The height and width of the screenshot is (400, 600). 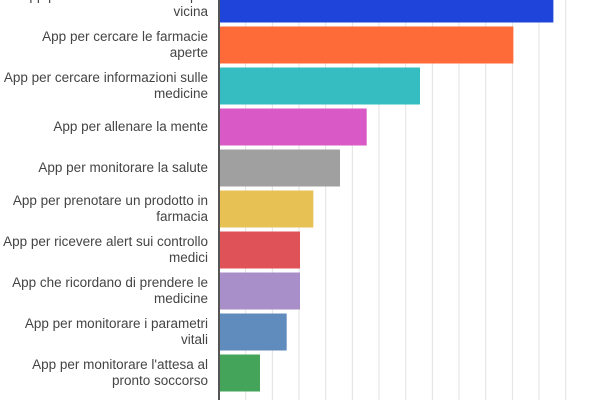 I want to click on category-label: App per cercare le farmacie aperte, so click(x=125, y=44).